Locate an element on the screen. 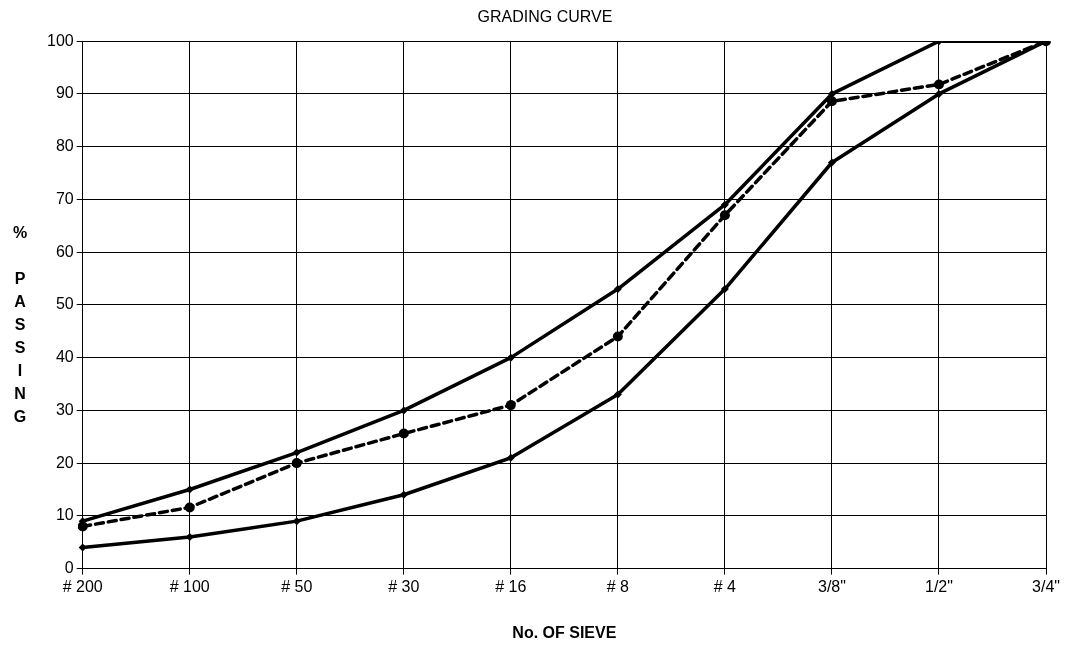 This screenshot has width=1074, height=657. y-tick-label: 30 is located at coordinates (64, 409).